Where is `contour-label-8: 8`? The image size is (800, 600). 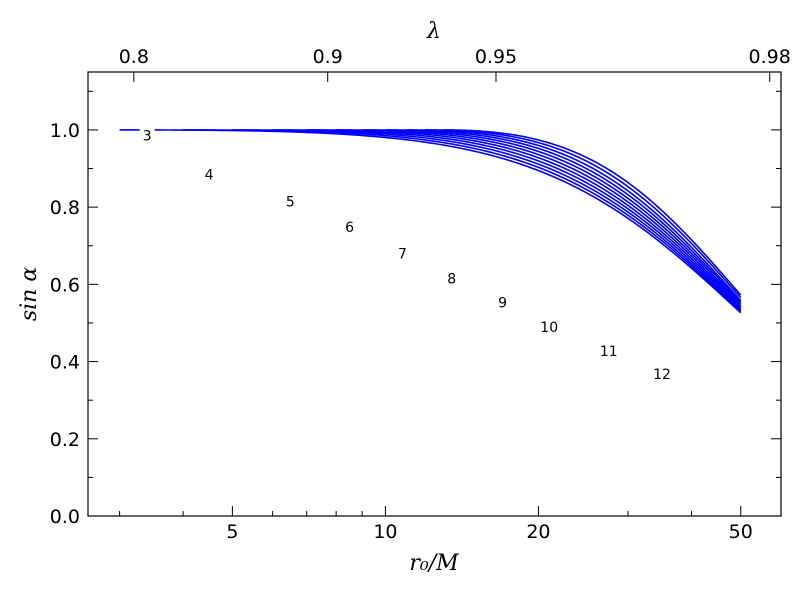
contour-label-8: 8 is located at coordinates (451, 280).